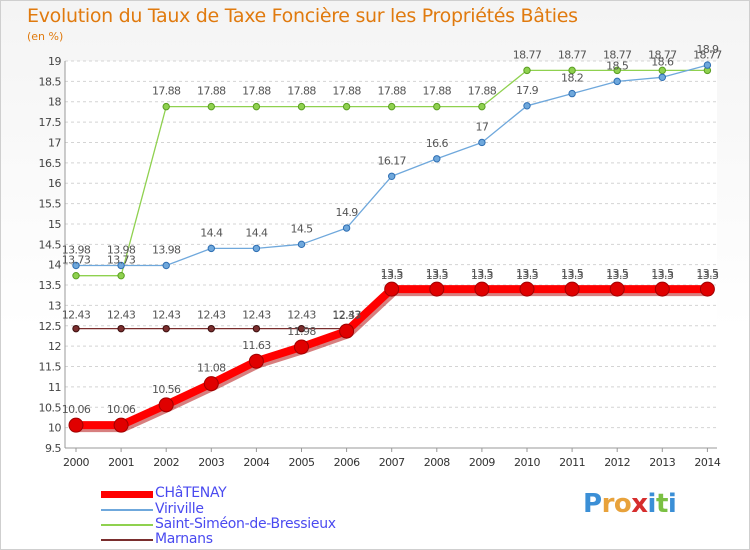 This screenshot has height=550, width=750. Describe the element at coordinates (50, 81) in the screenshot. I see `y-tick-label: 18.5` at that location.